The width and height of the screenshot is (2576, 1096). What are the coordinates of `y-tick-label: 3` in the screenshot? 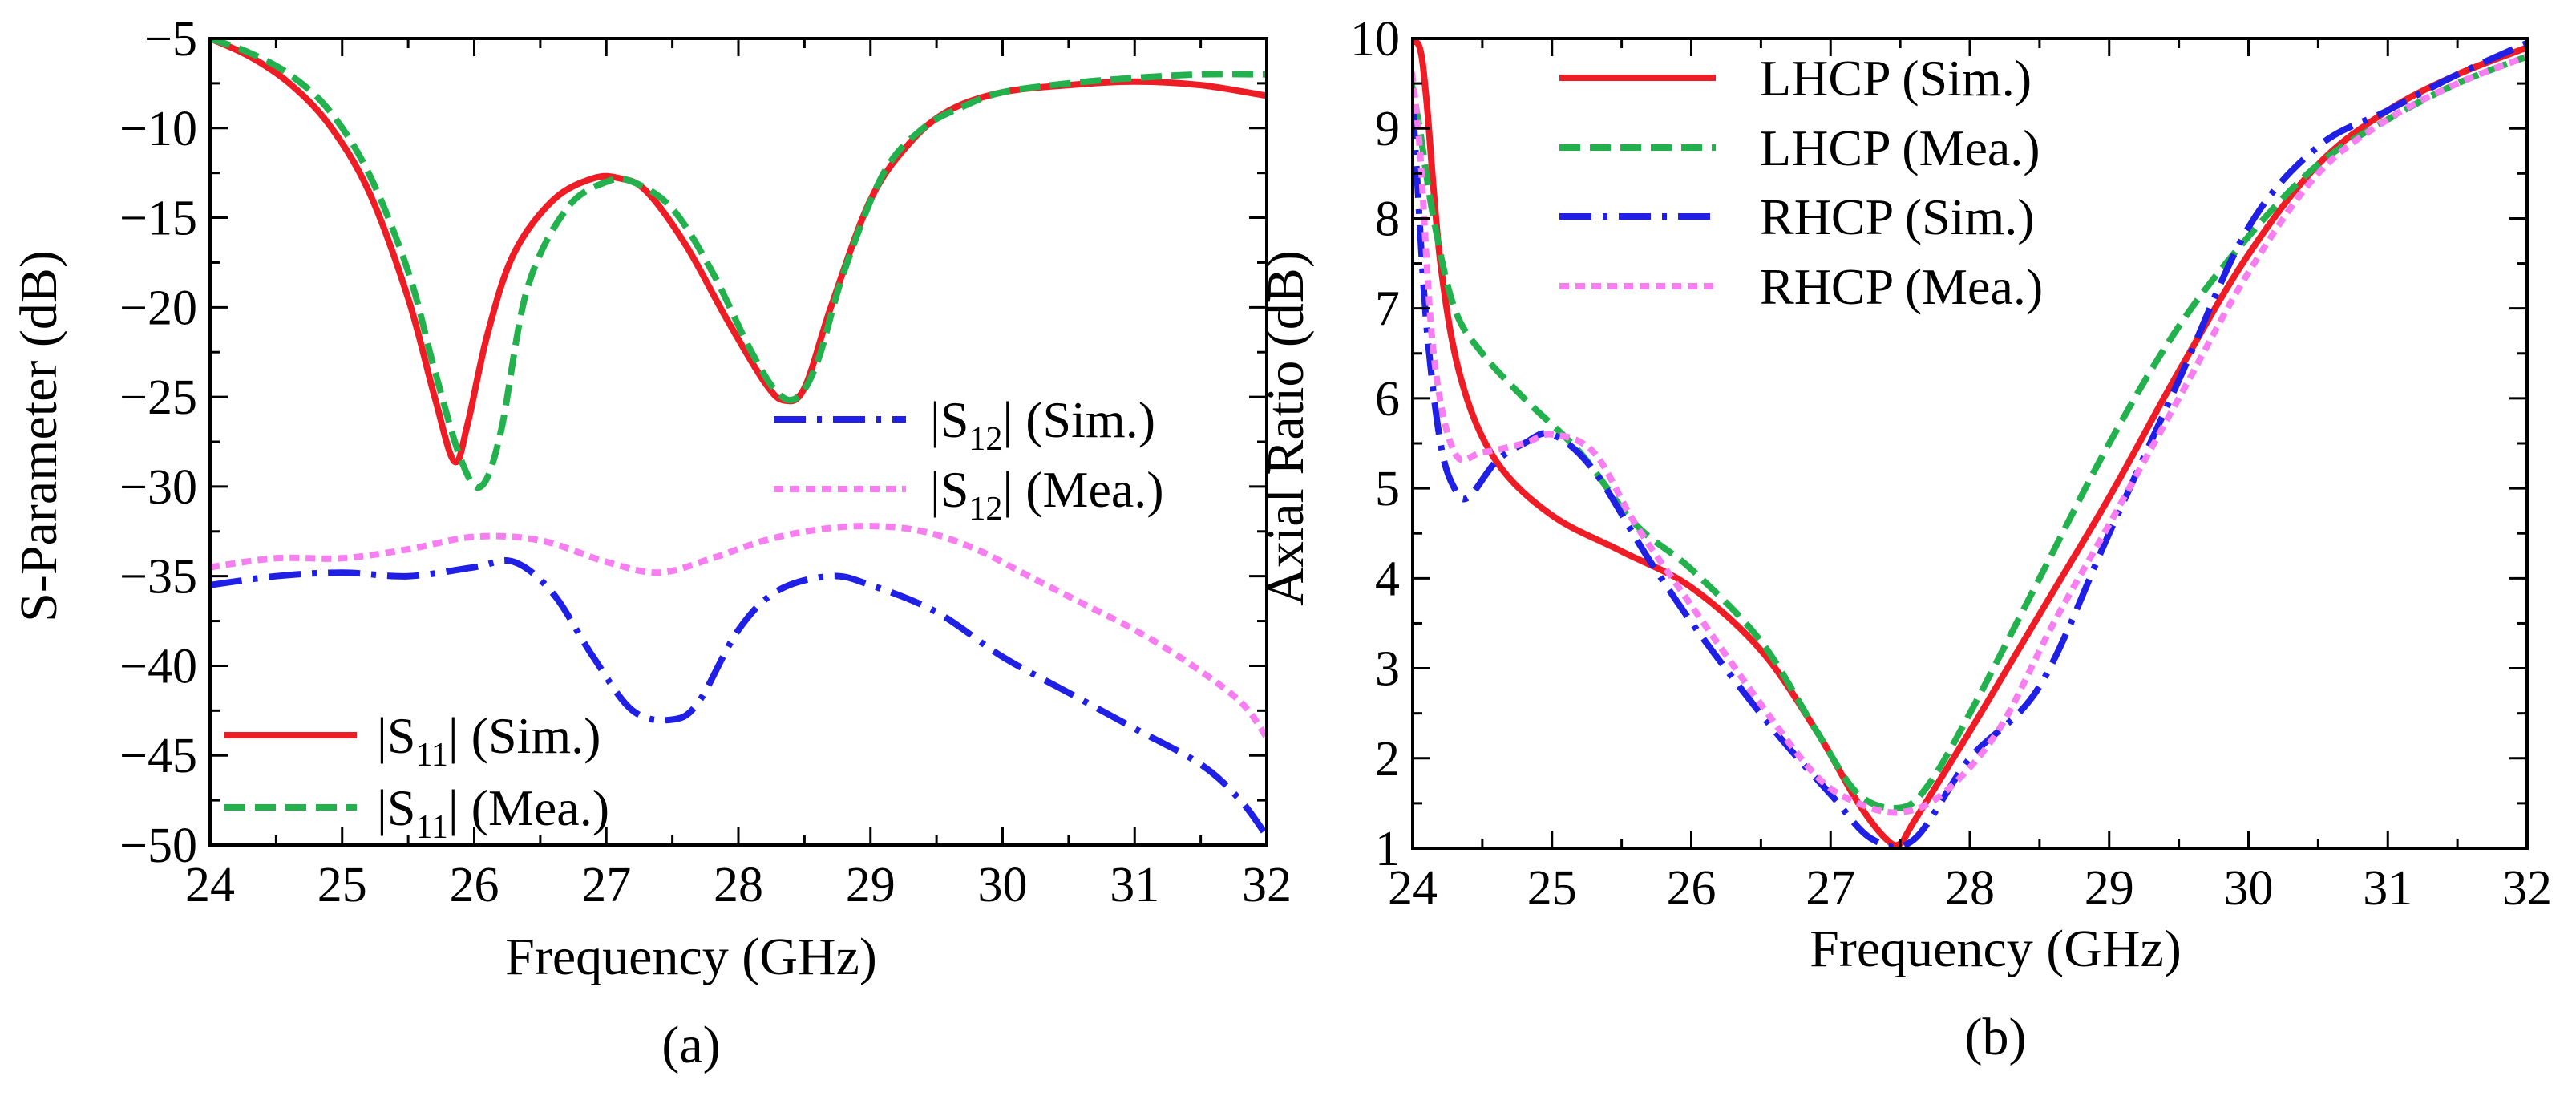 It's located at (1387, 669).